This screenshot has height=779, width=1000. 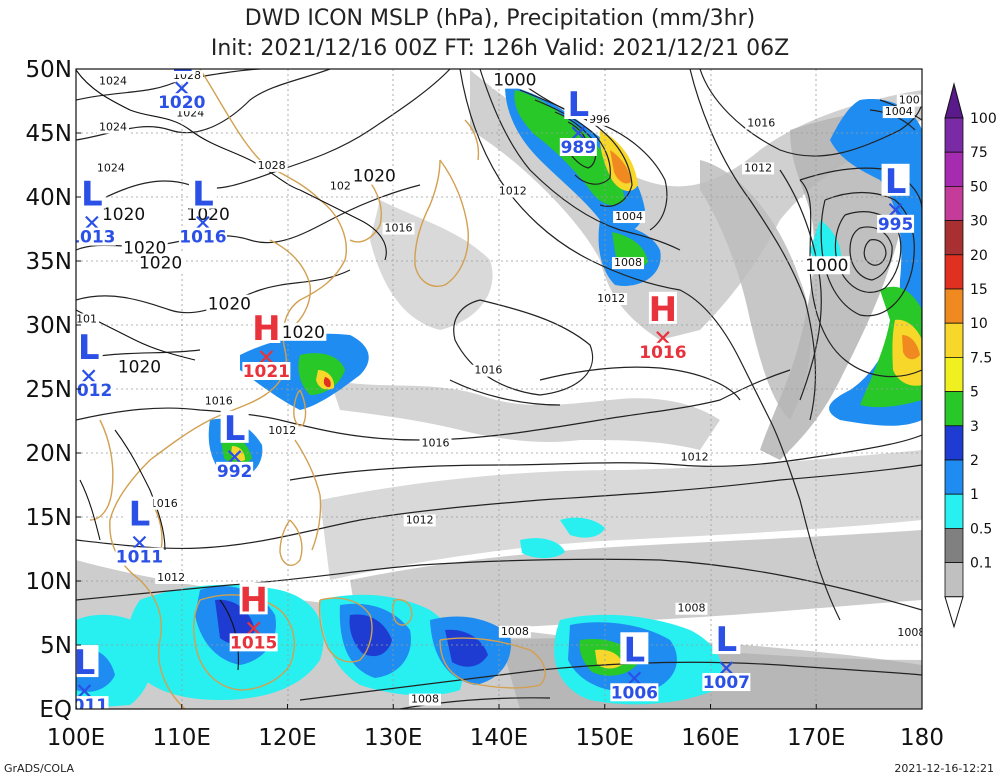 What do you see at coordinates (49, 454) in the screenshot?
I see `lat-tick-label: 20N` at bounding box center [49, 454].